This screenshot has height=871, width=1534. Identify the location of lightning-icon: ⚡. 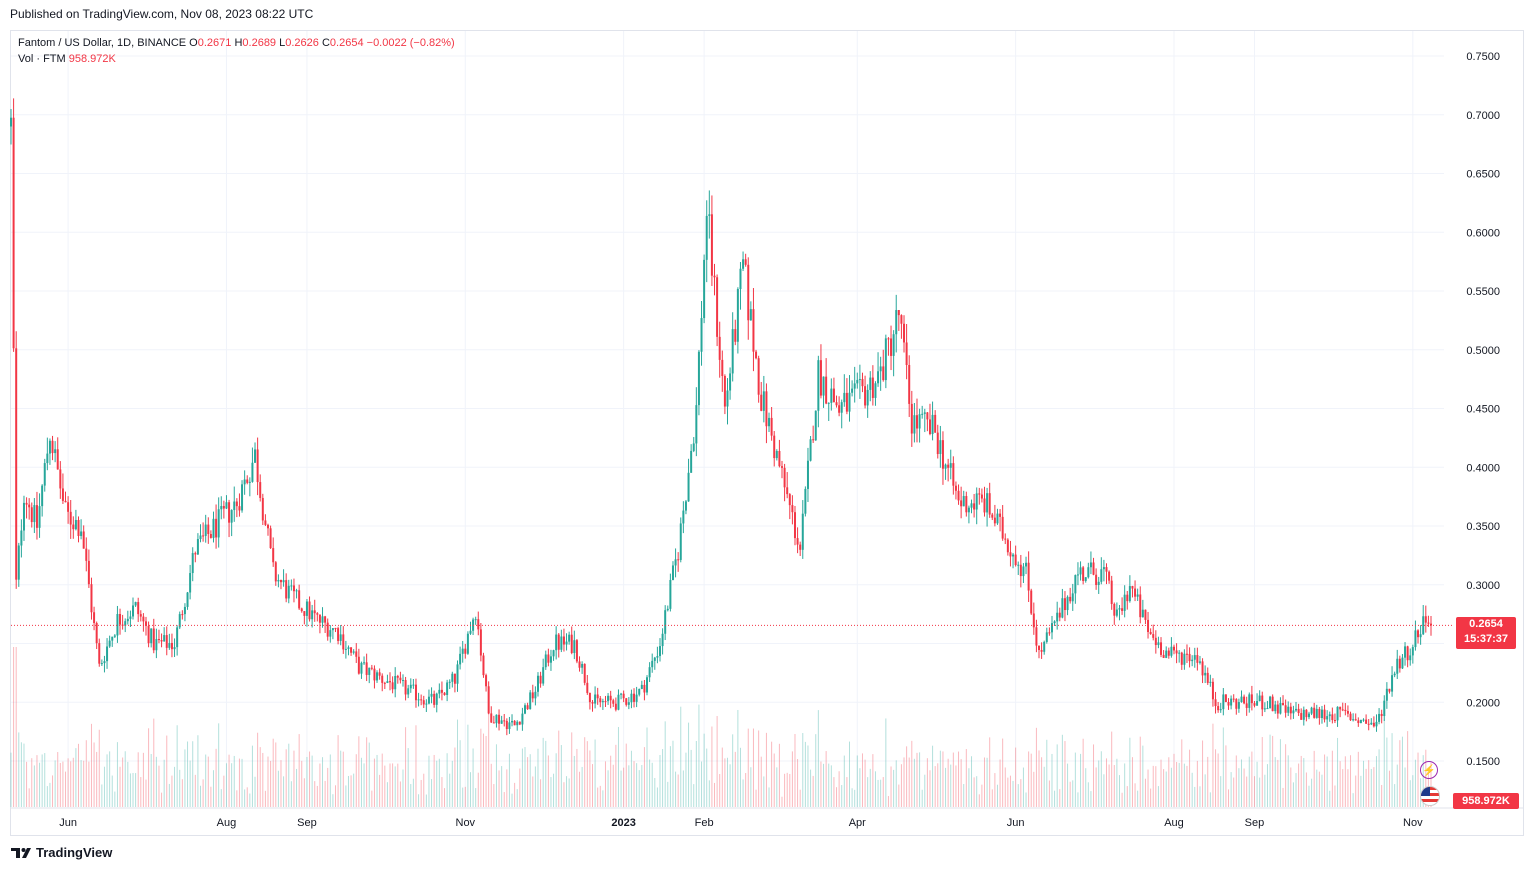
(1429, 770).